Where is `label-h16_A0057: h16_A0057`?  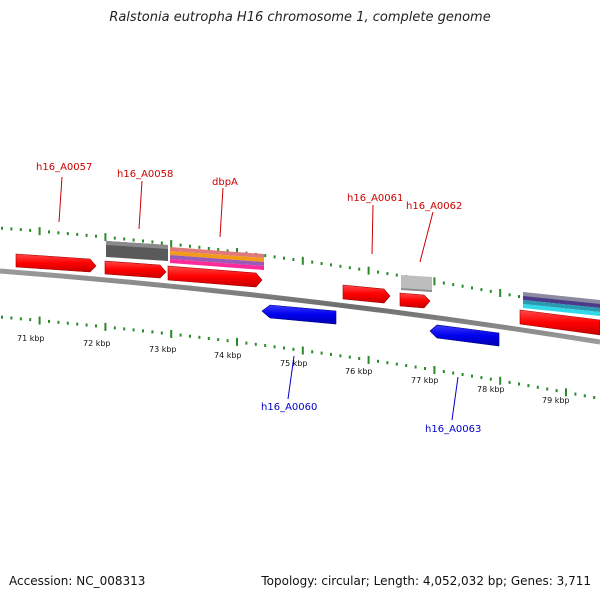
label-h16_A0057: h16_A0057 is located at coordinates (64, 167).